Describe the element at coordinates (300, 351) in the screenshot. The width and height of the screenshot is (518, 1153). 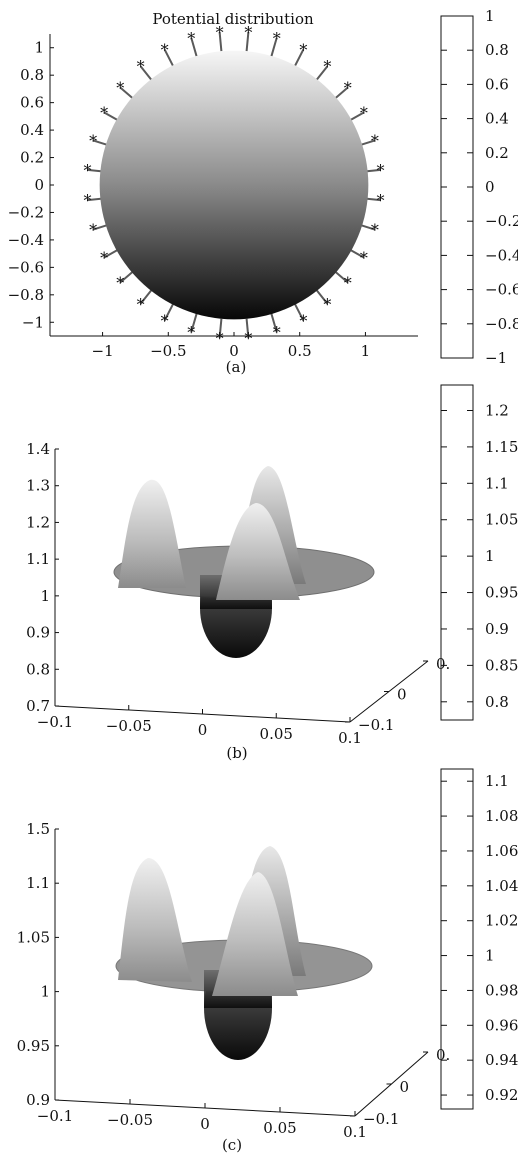
I see `x-tick-label: 0.5` at that location.